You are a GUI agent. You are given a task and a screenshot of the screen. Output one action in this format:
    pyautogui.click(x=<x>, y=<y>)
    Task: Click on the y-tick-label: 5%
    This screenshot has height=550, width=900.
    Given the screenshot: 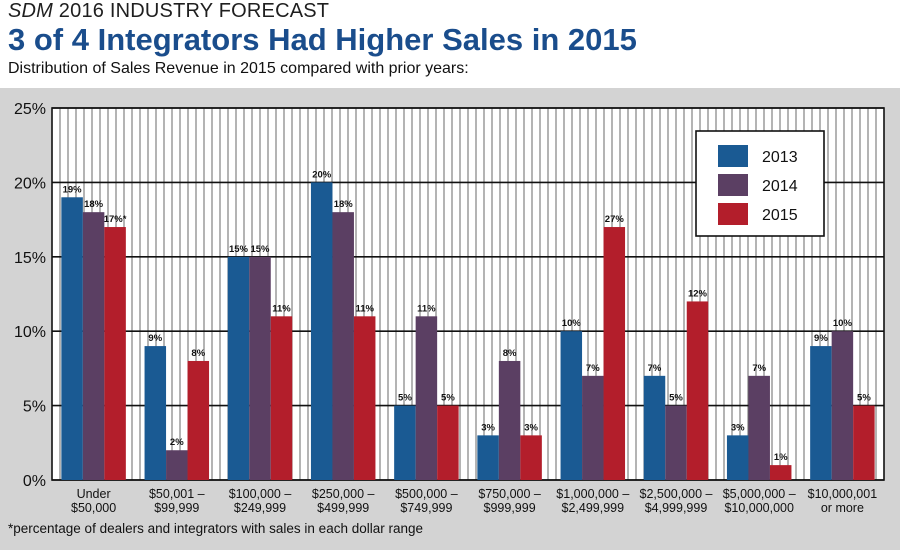 What is the action you would take?
    pyautogui.click(x=34, y=407)
    